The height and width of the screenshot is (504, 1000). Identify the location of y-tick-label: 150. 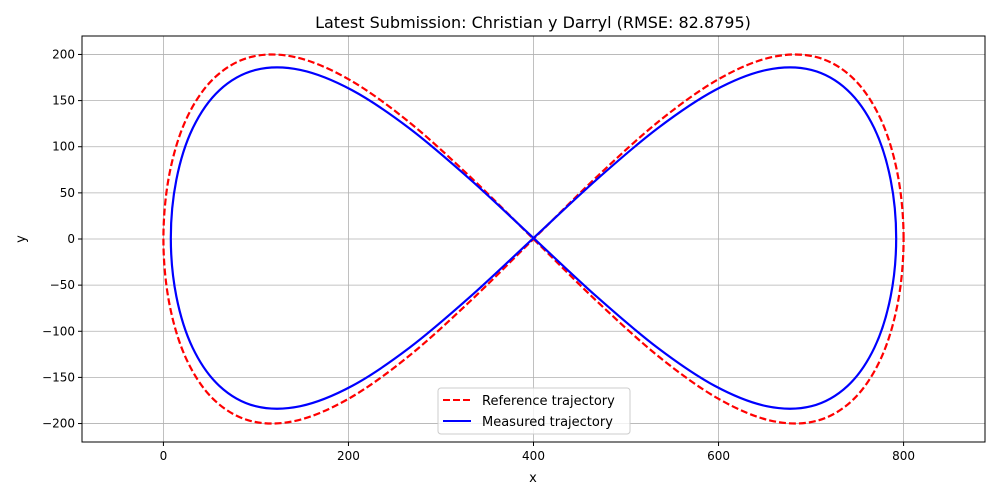
(63, 101).